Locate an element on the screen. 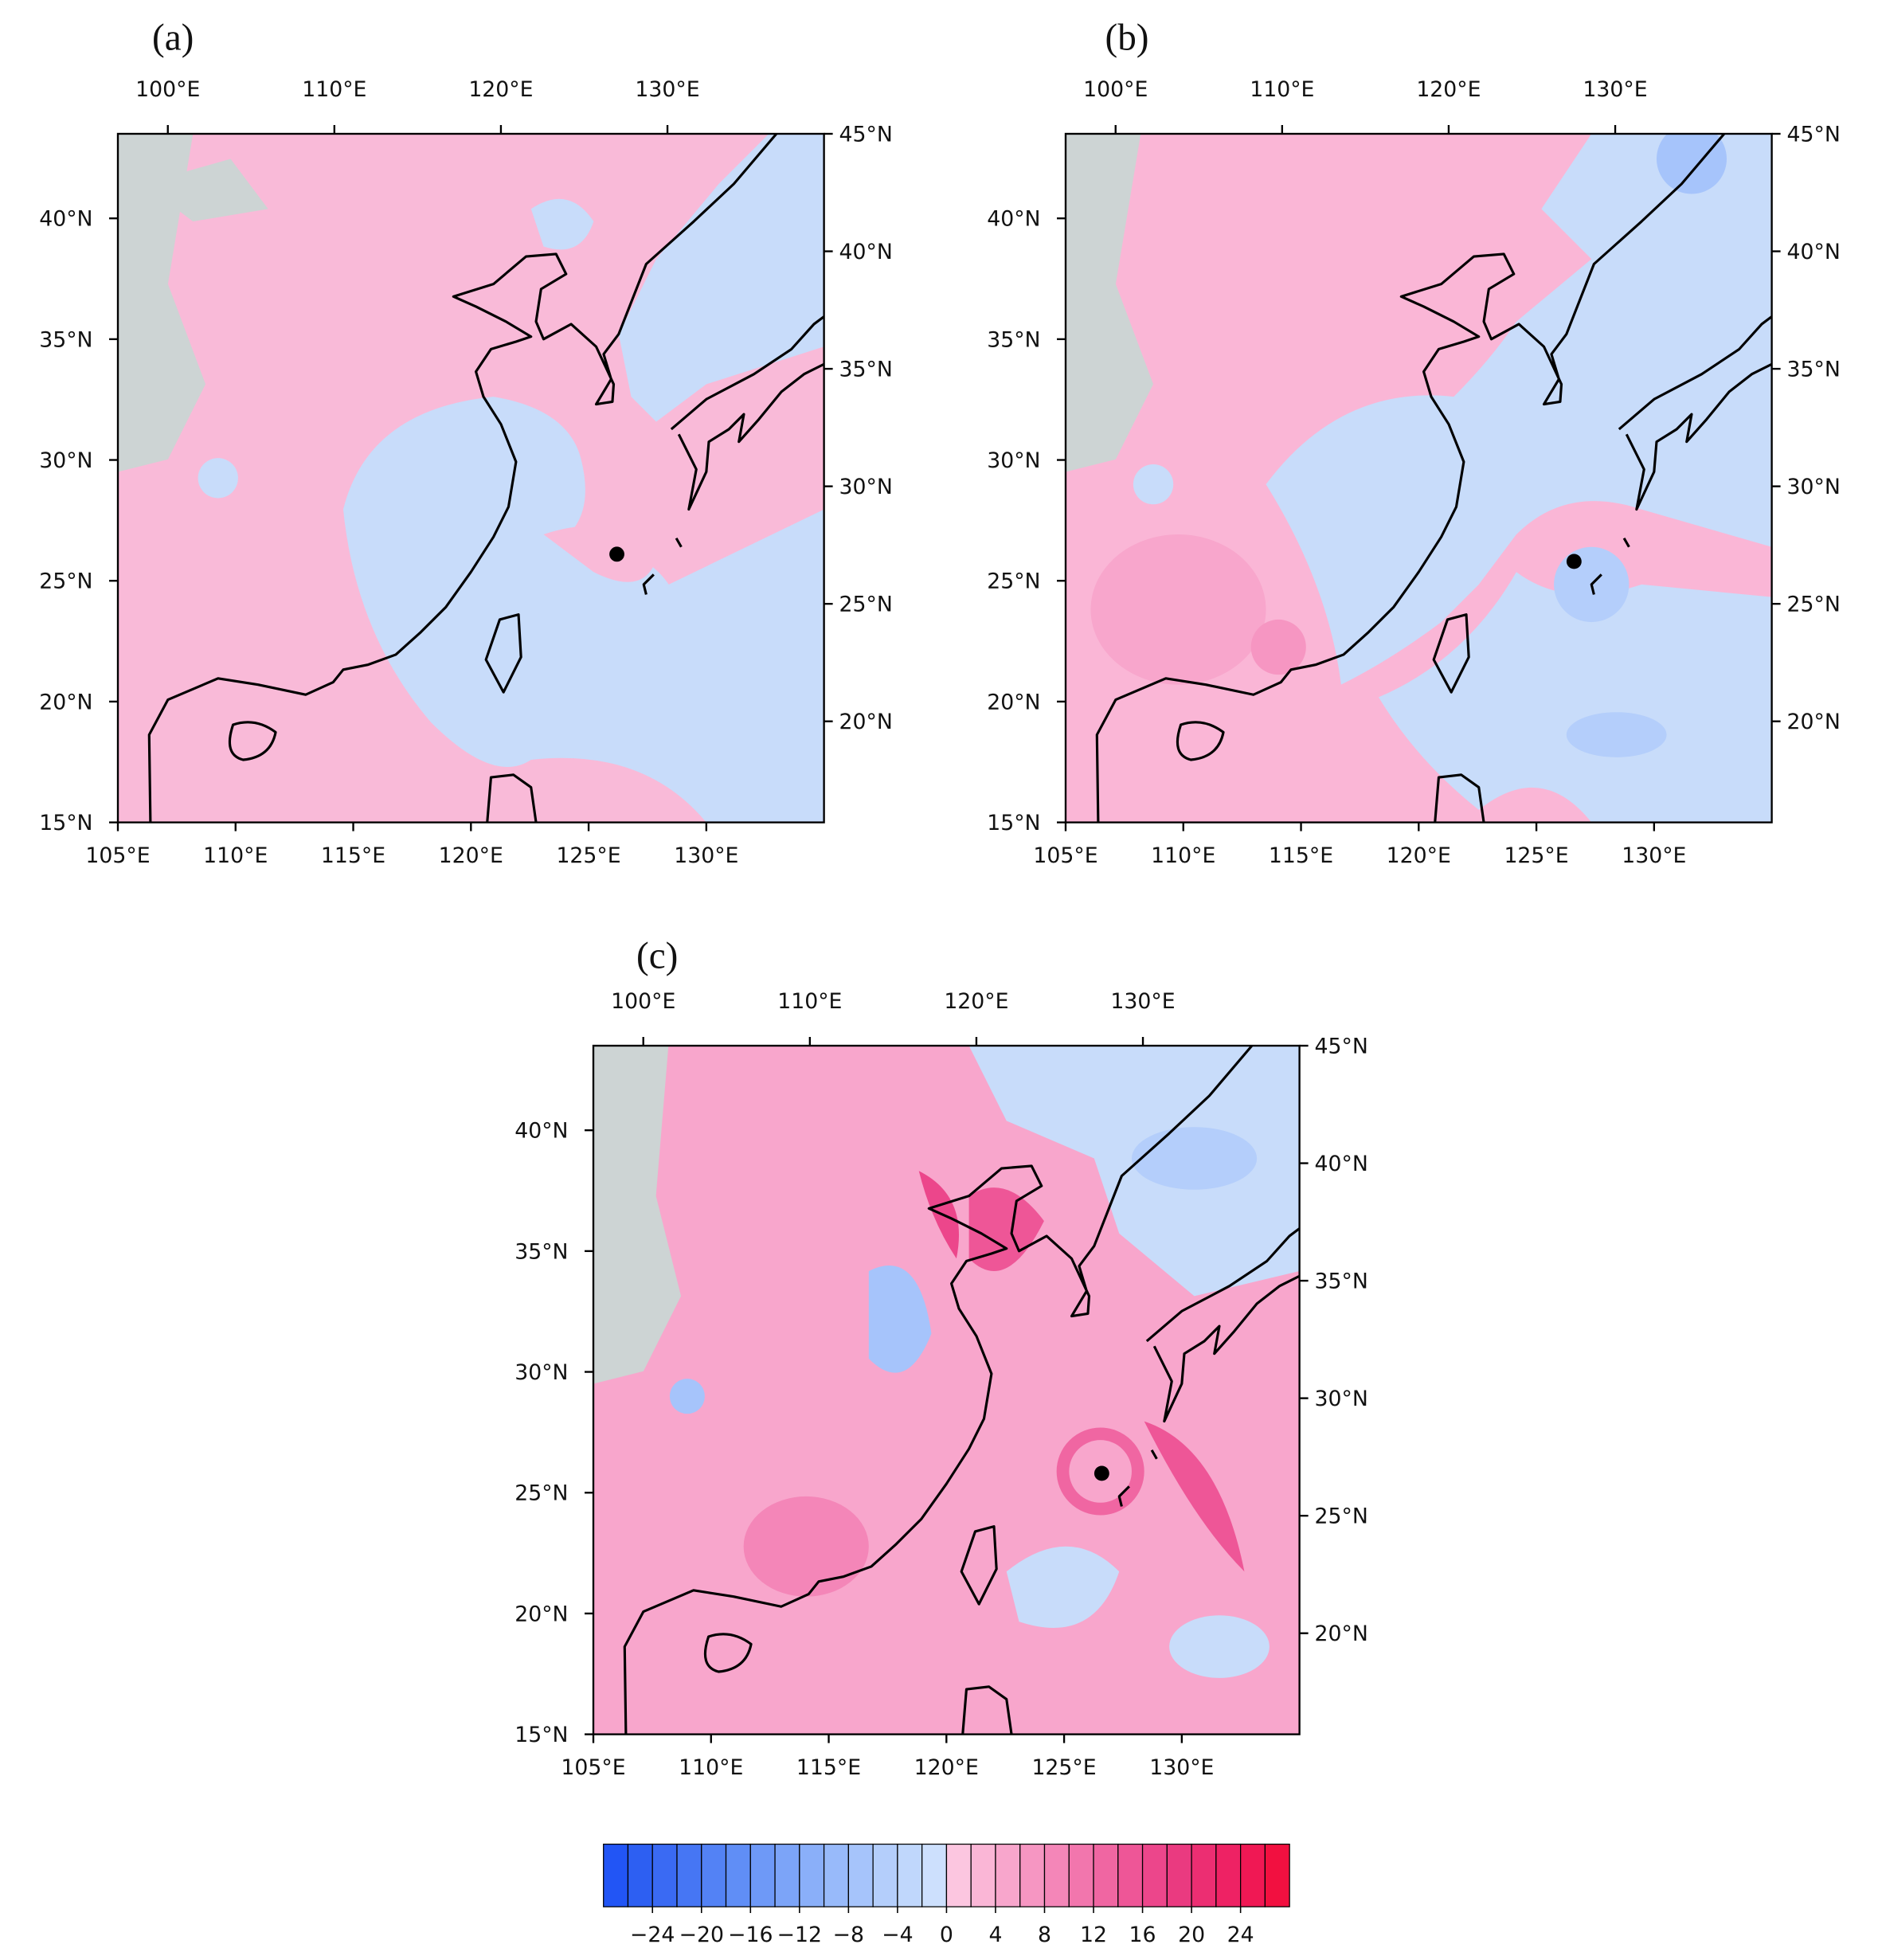 This screenshot has height=1960, width=1878. colorbar-label: −16 is located at coordinates (750, 1935).